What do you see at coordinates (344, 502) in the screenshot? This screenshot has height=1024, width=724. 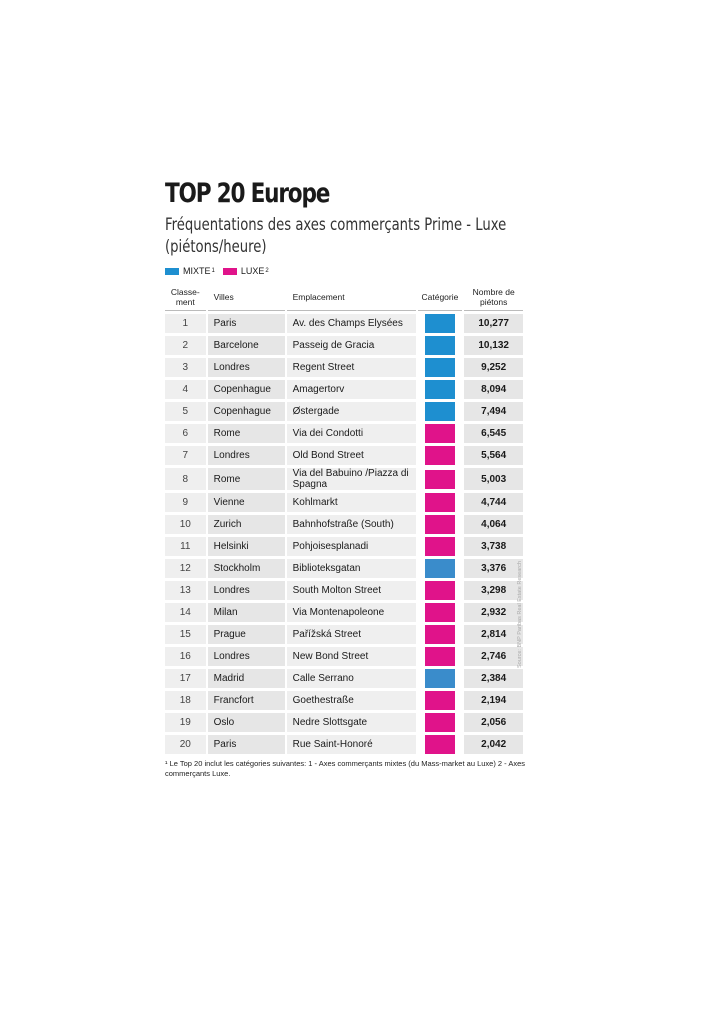 I see `table-row: 9 Vienne Kohlmarkt 4,744` at bounding box center [344, 502].